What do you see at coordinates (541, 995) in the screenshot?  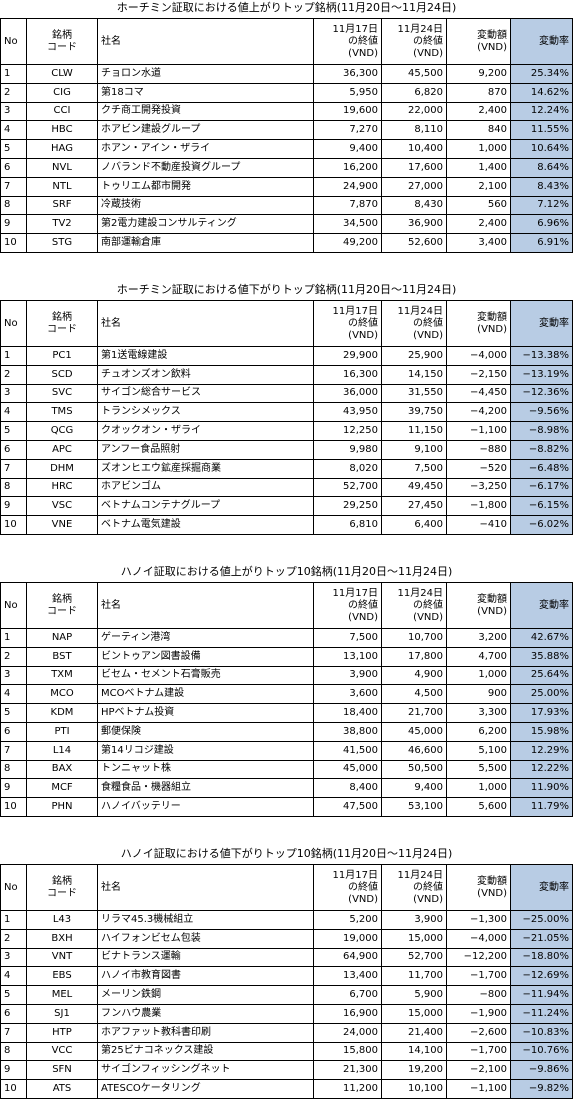 I see `cell: −11.94%` at bounding box center [541, 995].